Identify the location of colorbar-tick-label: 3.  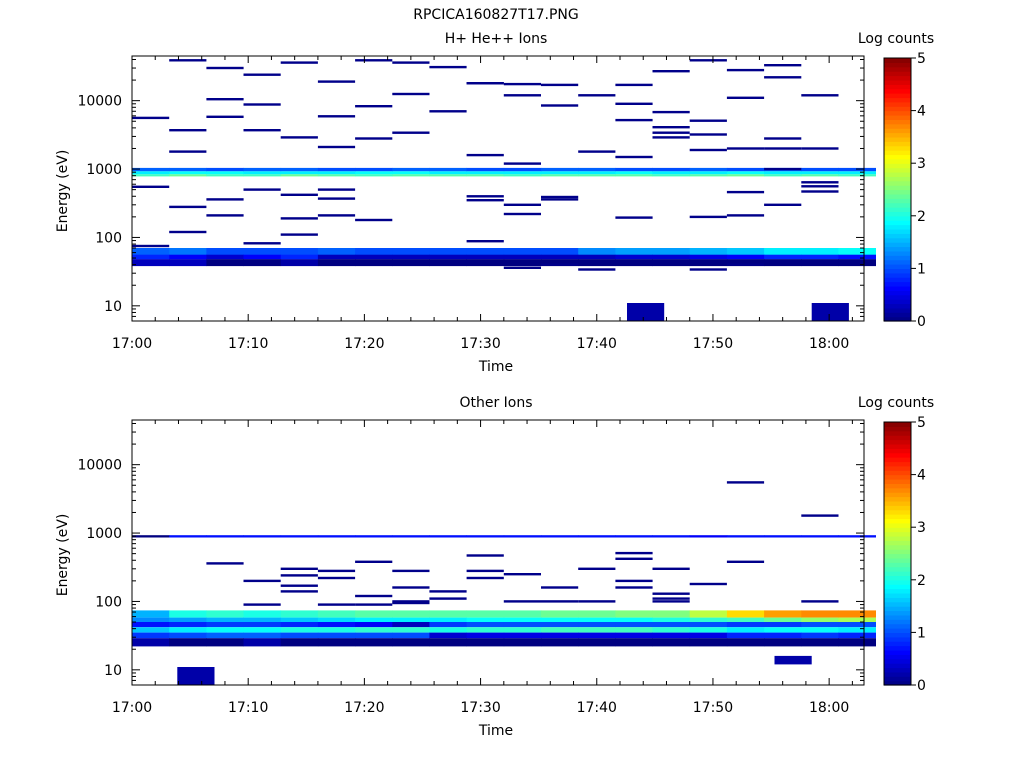
(921, 528).